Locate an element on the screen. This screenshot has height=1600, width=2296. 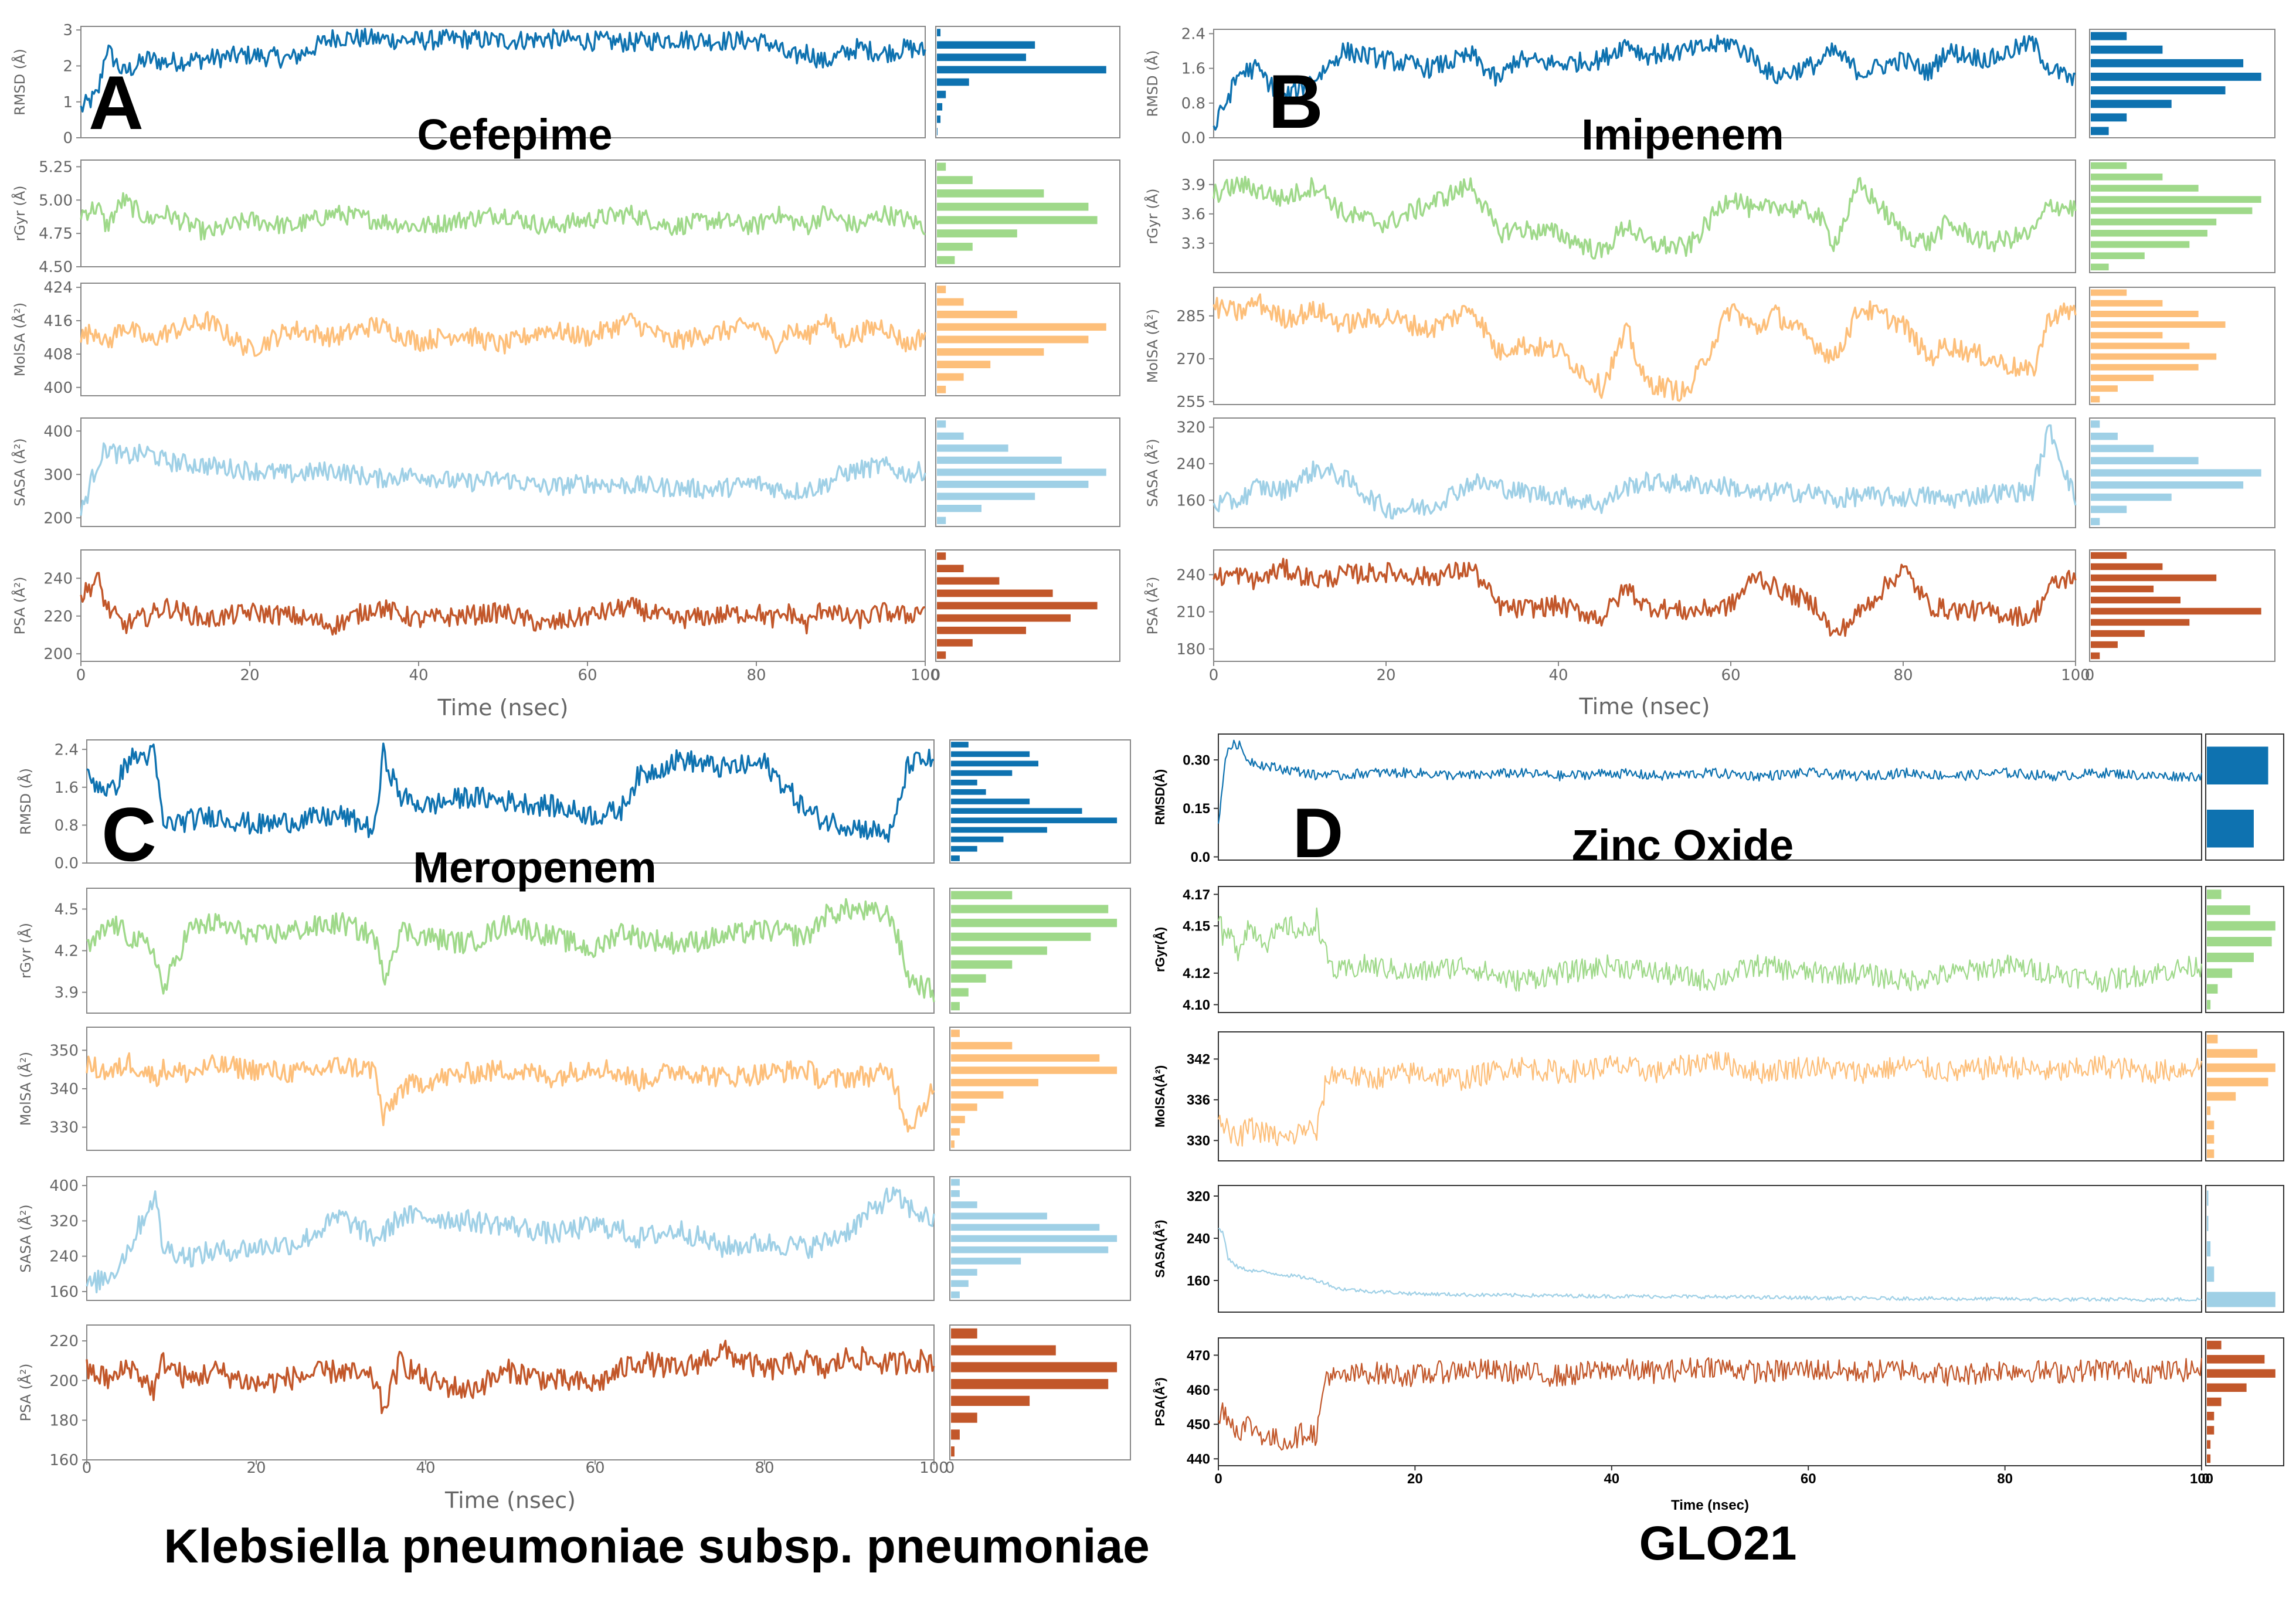
panel-letter: B is located at coordinates (1295, 101).